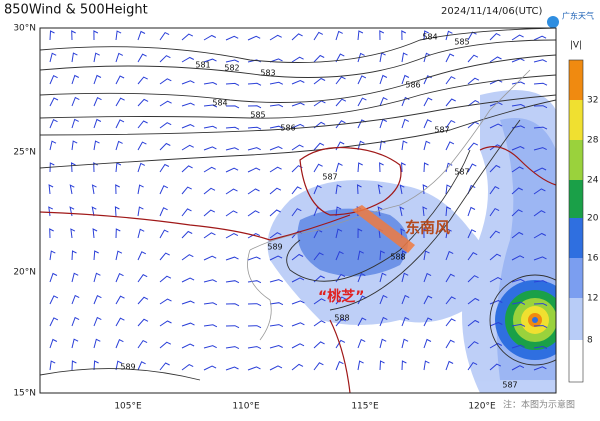 This screenshot has width=600, height=421. I want to click on contour-label: 585, so click(257, 115).